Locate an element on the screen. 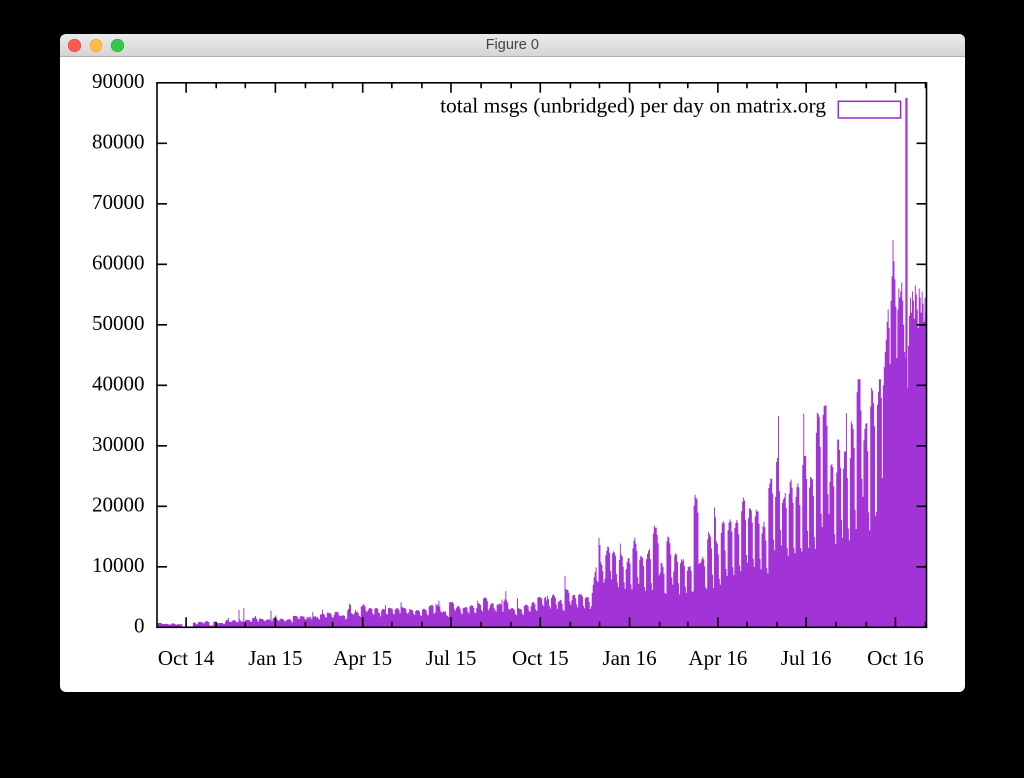  svg-text: 30000 is located at coordinates (118, 444).